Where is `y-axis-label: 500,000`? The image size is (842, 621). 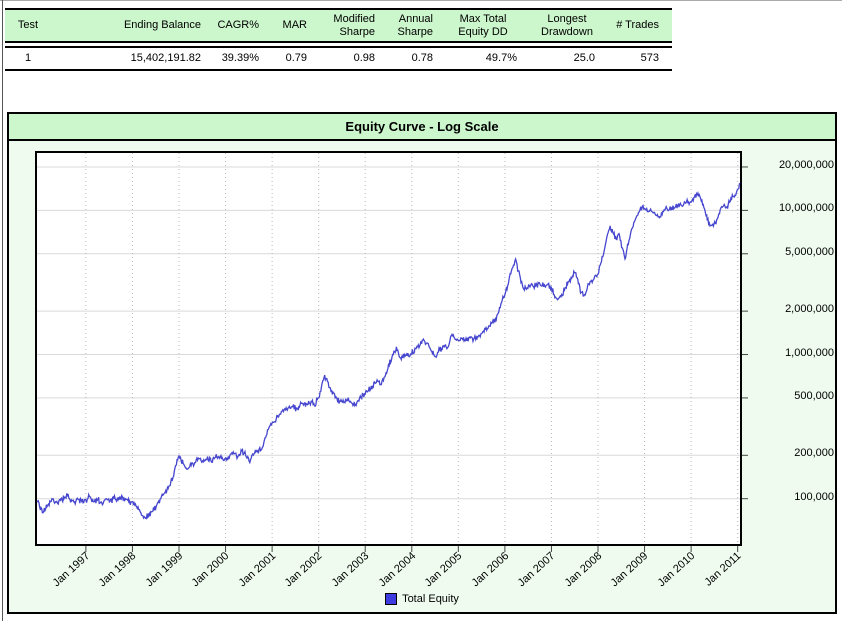 y-axis-label: 500,000 is located at coordinates (814, 395).